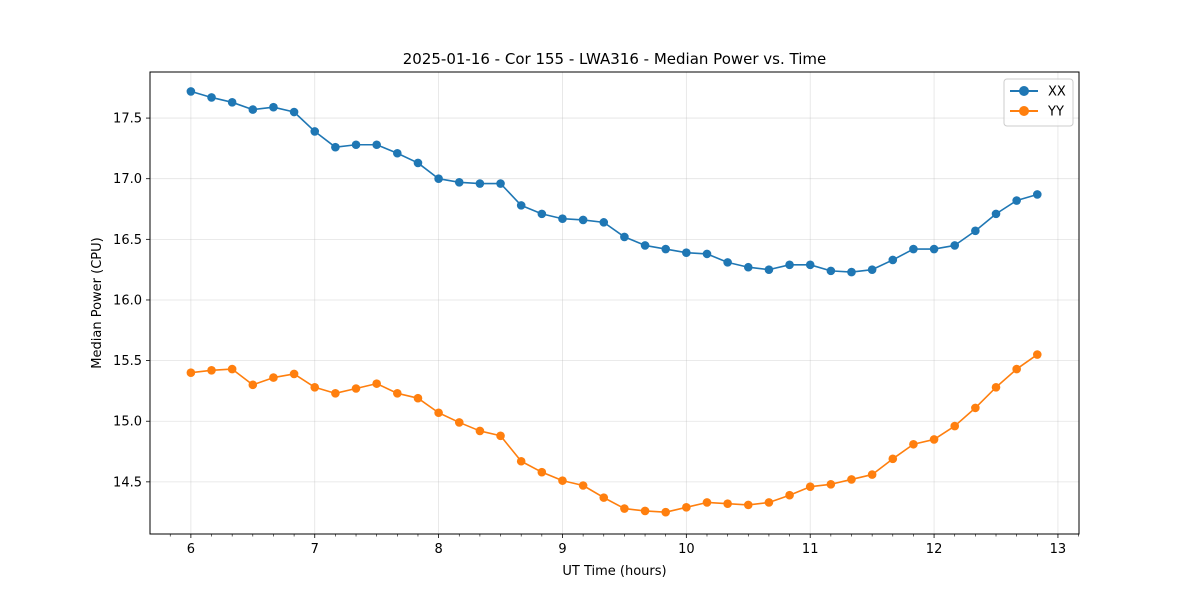 The height and width of the screenshot is (600, 1200). Describe the element at coordinates (315, 549) in the screenshot. I see `x-tick-label: 7` at that location.